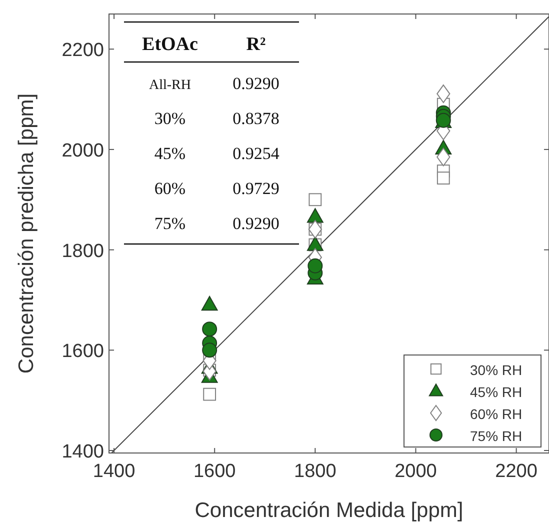 The width and height of the screenshot is (549, 527). What do you see at coordinates (256, 118) in the screenshot?
I see `annotation: 0.8378` at bounding box center [256, 118].